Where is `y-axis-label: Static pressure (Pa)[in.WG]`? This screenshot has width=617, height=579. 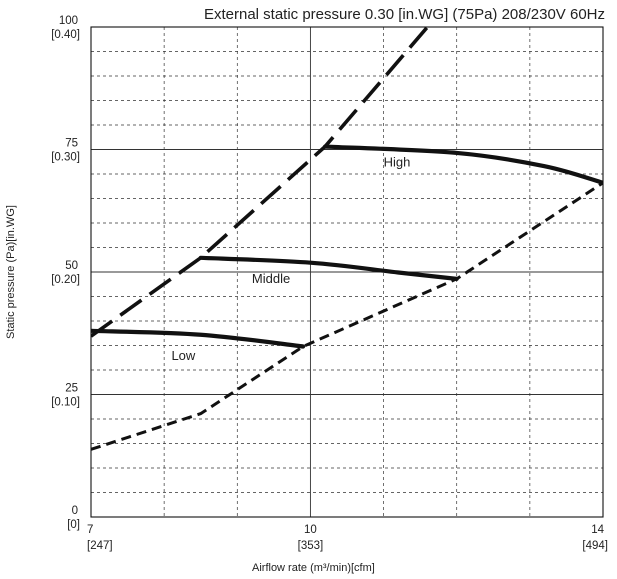
y-axis-label: Static pressure (Pa)[in.WG] is located at coordinates (11, 272).